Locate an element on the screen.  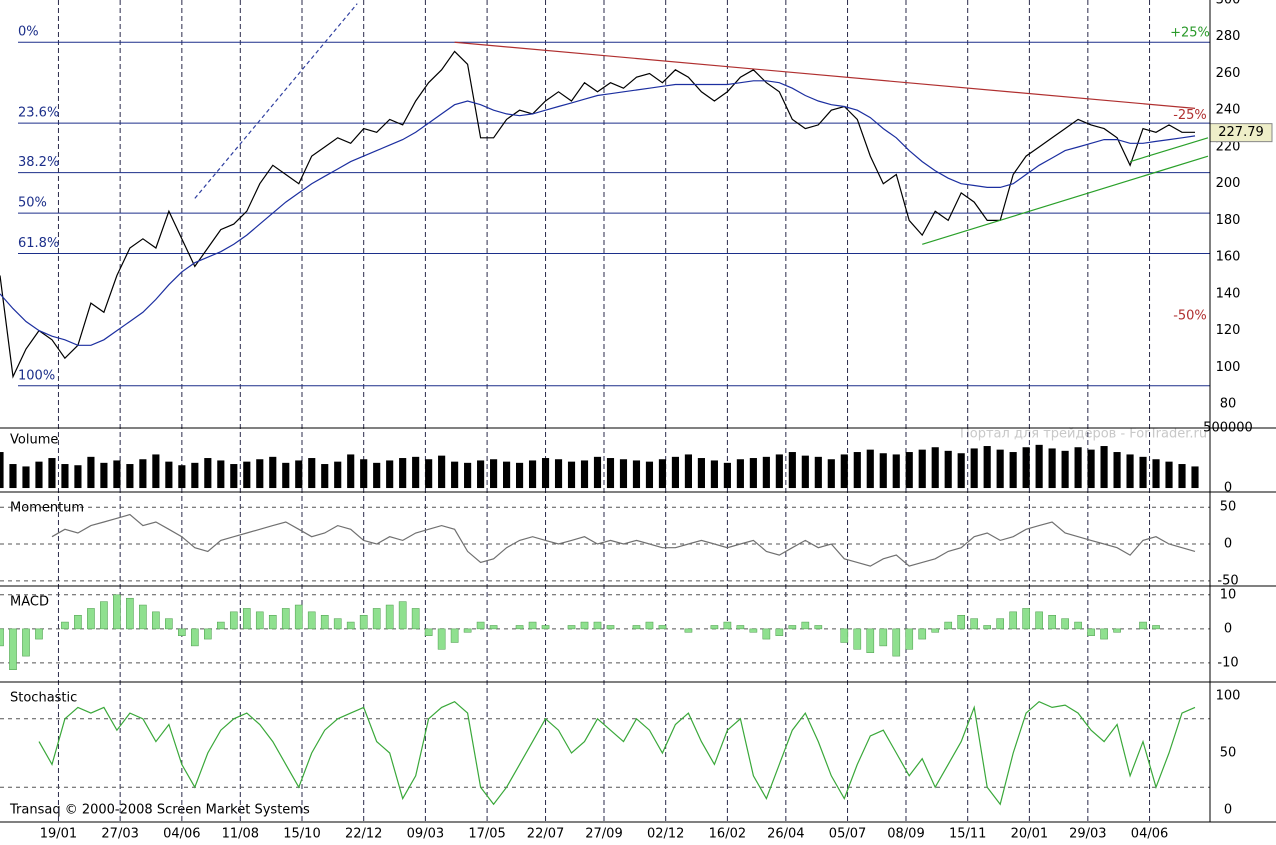
x-tick-label: 27/09 is located at coordinates (603, 834).